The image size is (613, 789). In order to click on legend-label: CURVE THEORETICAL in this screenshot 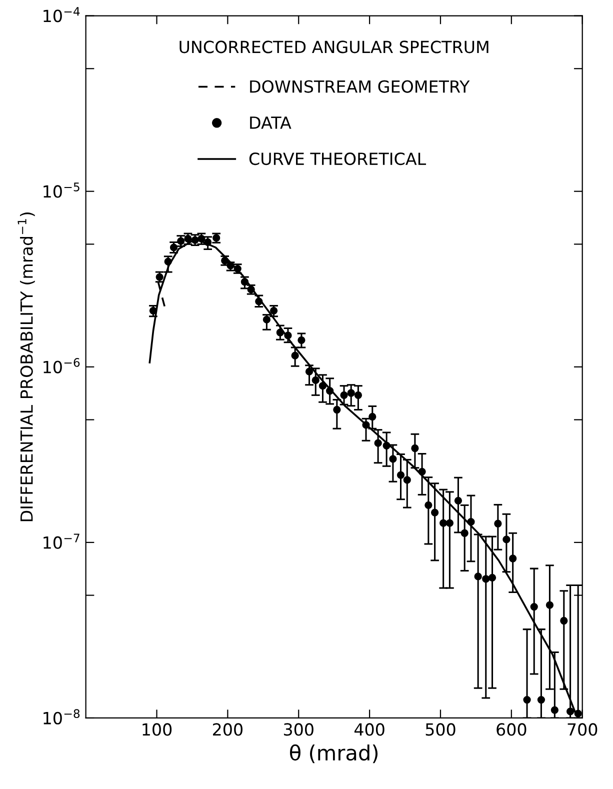, I will do `click(337, 159)`.